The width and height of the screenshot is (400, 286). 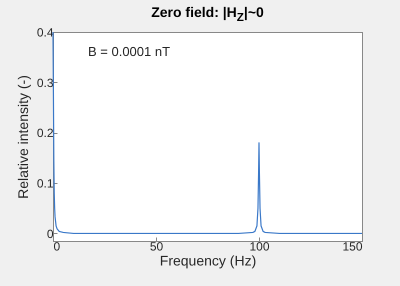 What do you see at coordinates (157, 247) in the screenshot?
I see `x-tick-label: 50` at bounding box center [157, 247].